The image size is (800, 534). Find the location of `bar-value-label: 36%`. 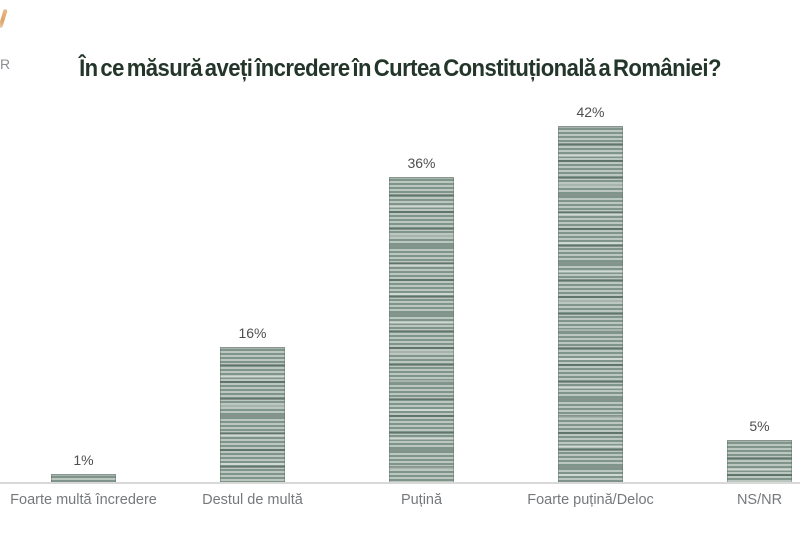

bar-value-label: 36% is located at coordinates (421, 163).